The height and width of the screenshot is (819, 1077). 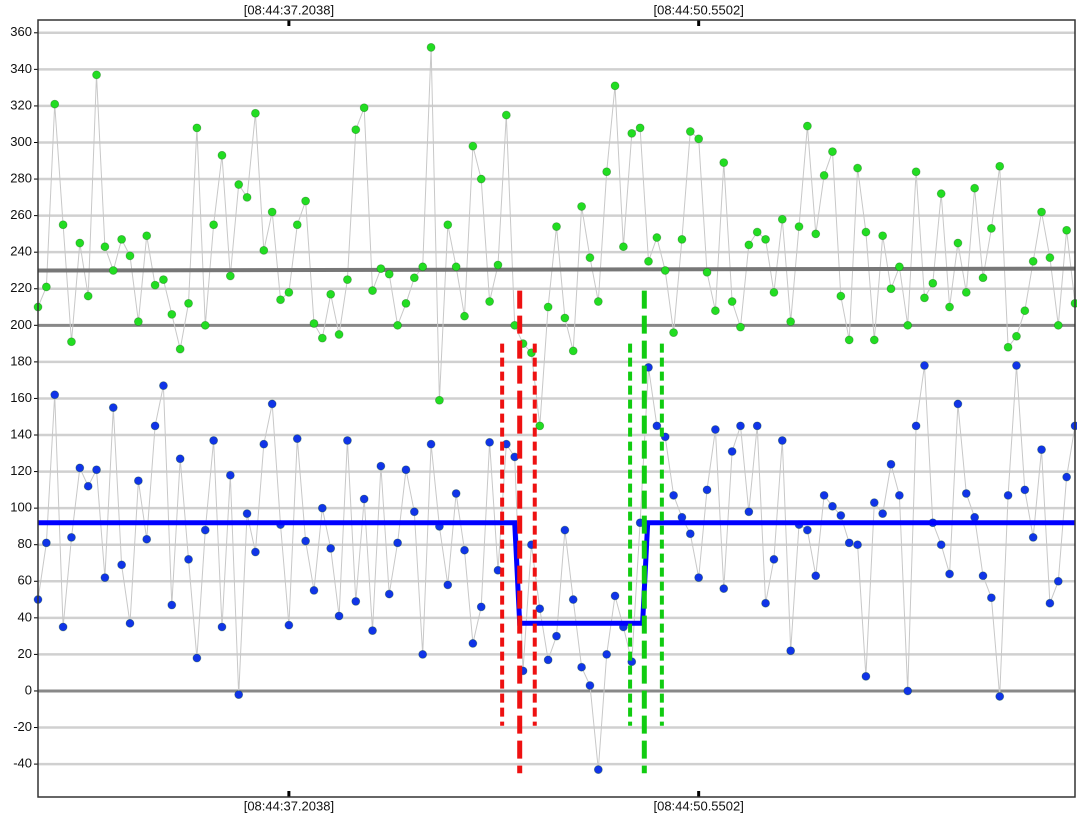 What do you see at coordinates (21, 177) in the screenshot?
I see `y-tick-label: 280` at bounding box center [21, 177].